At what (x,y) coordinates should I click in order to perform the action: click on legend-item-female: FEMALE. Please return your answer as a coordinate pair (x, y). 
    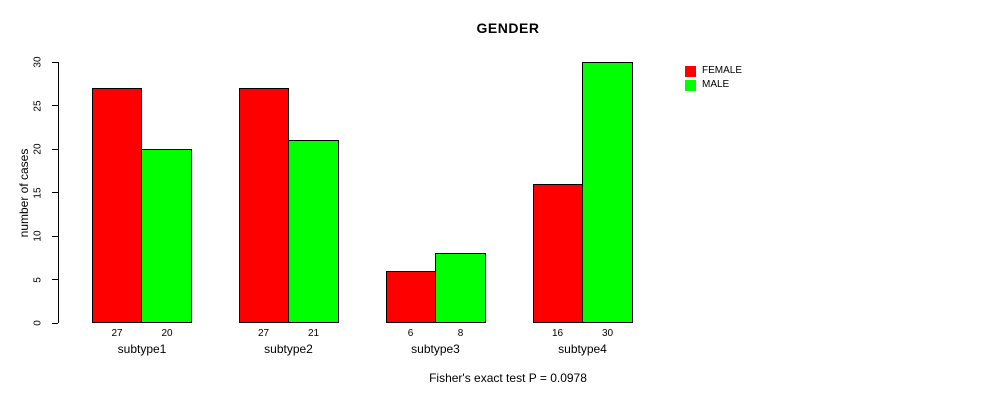
    Looking at the image, I should click on (713, 71).